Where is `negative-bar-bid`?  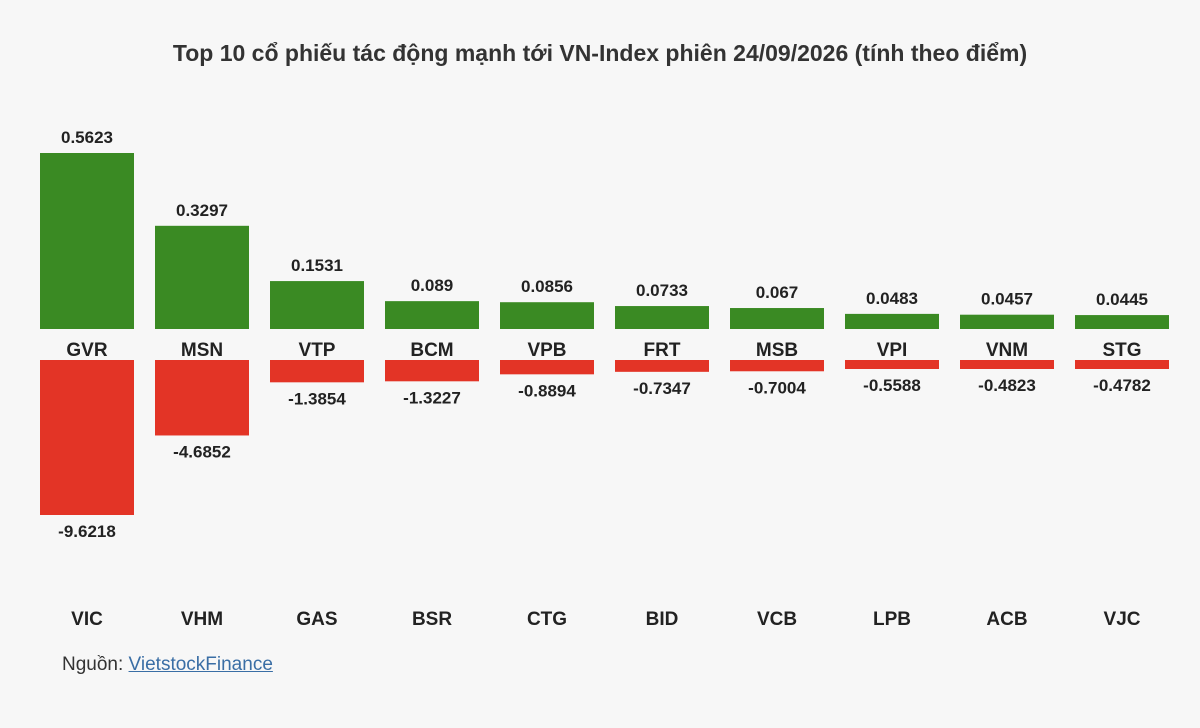
negative-bar-bid is located at coordinates (662, 366).